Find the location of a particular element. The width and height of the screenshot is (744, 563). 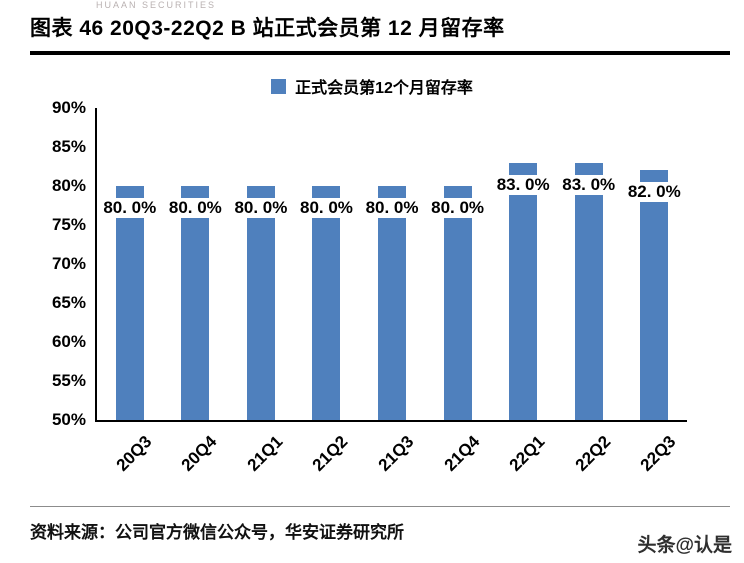

publisher-logo-fragment: HUAAN SECURITIES is located at coordinates (156, 4).